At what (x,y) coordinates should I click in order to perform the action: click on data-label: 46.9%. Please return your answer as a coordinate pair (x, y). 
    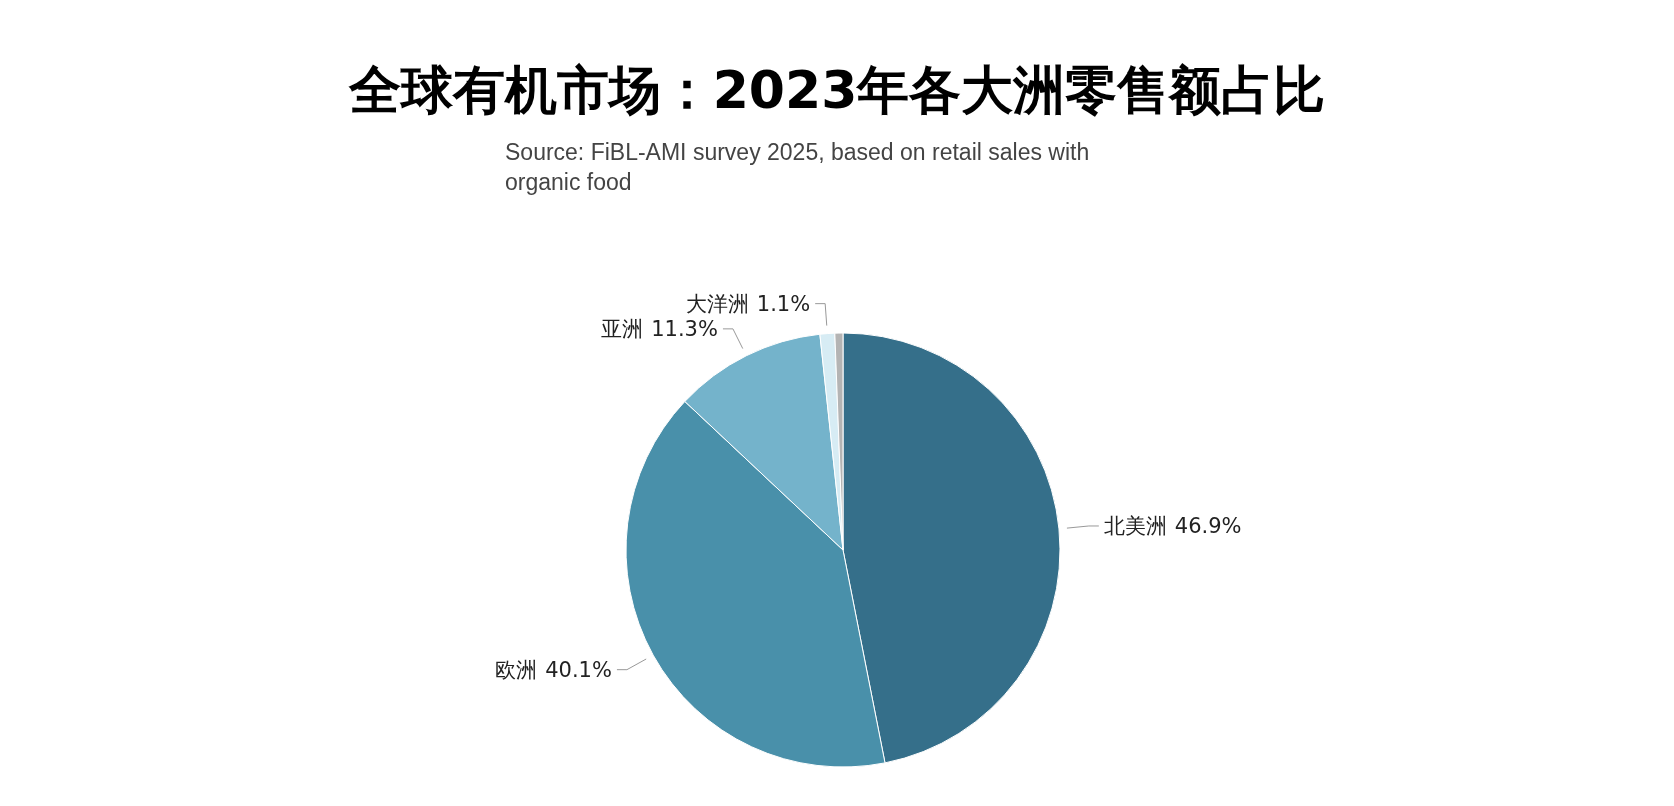
    Looking at the image, I should click on (1208, 525).